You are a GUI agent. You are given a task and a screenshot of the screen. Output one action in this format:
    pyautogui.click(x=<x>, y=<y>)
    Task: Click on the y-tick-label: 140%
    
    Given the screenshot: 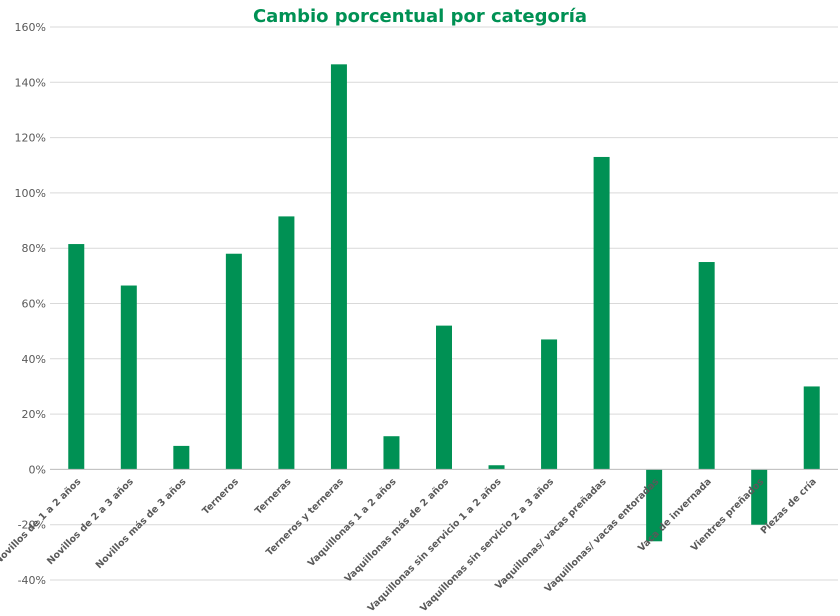 What is the action you would take?
    pyautogui.click(x=30, y=82)
    